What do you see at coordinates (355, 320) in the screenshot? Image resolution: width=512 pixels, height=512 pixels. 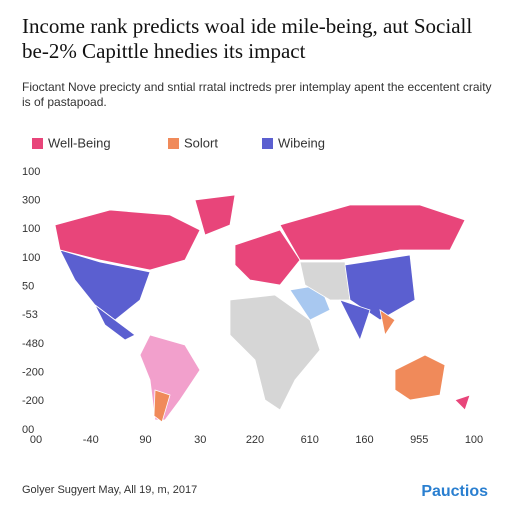 I see `india` at bounding box center [355, 320].